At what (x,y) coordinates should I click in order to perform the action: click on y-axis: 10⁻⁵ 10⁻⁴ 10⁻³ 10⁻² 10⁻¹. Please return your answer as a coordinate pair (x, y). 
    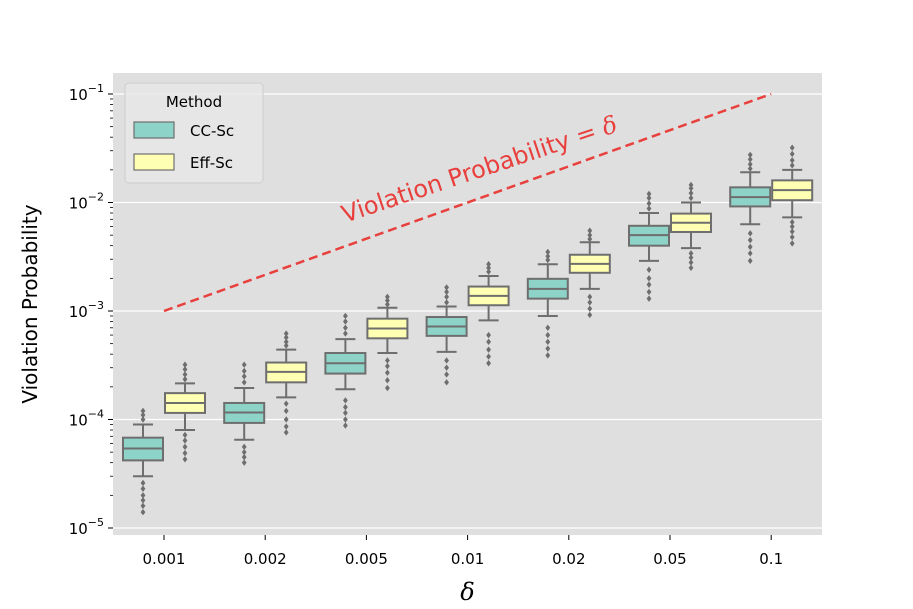
    Looking at the image, I should click on (91, 310).